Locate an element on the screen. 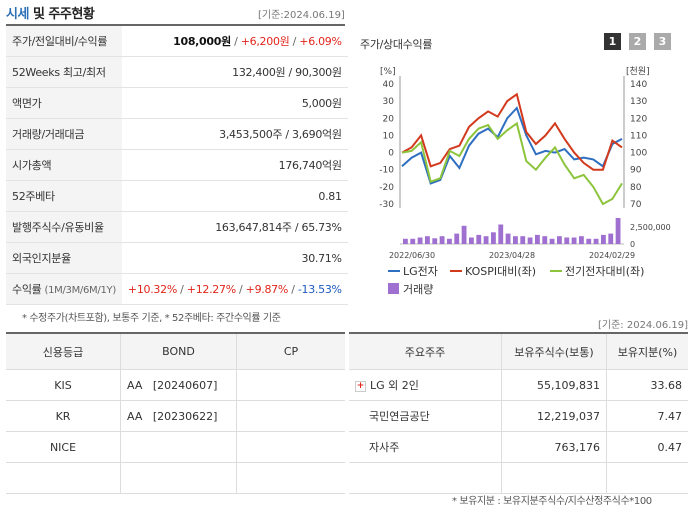  left-tick-label: -10 is located at coordinates (386, 171).